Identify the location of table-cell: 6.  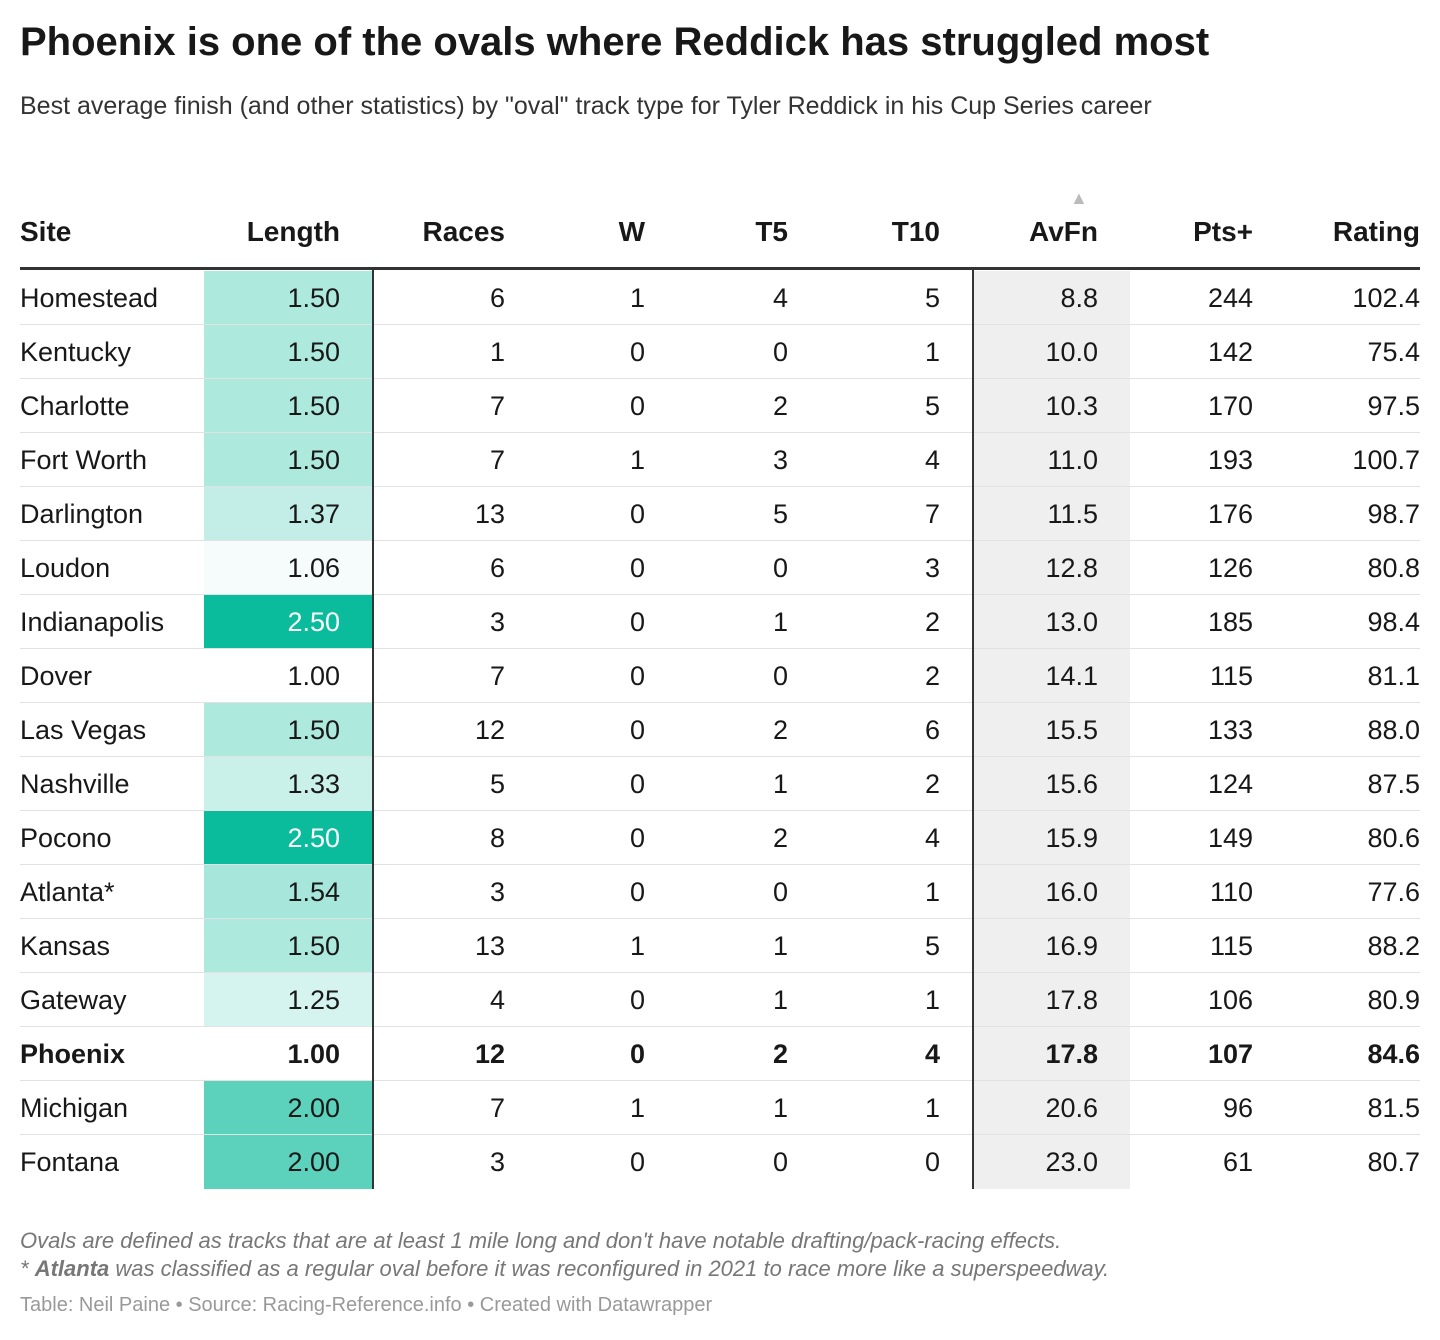
(932, 730).